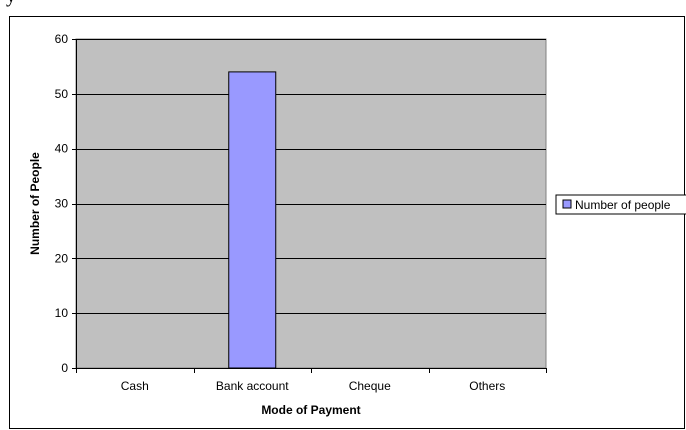 The width and height of the screenshot is (686, 430). I want to click on legend-box, so click(620, 204).